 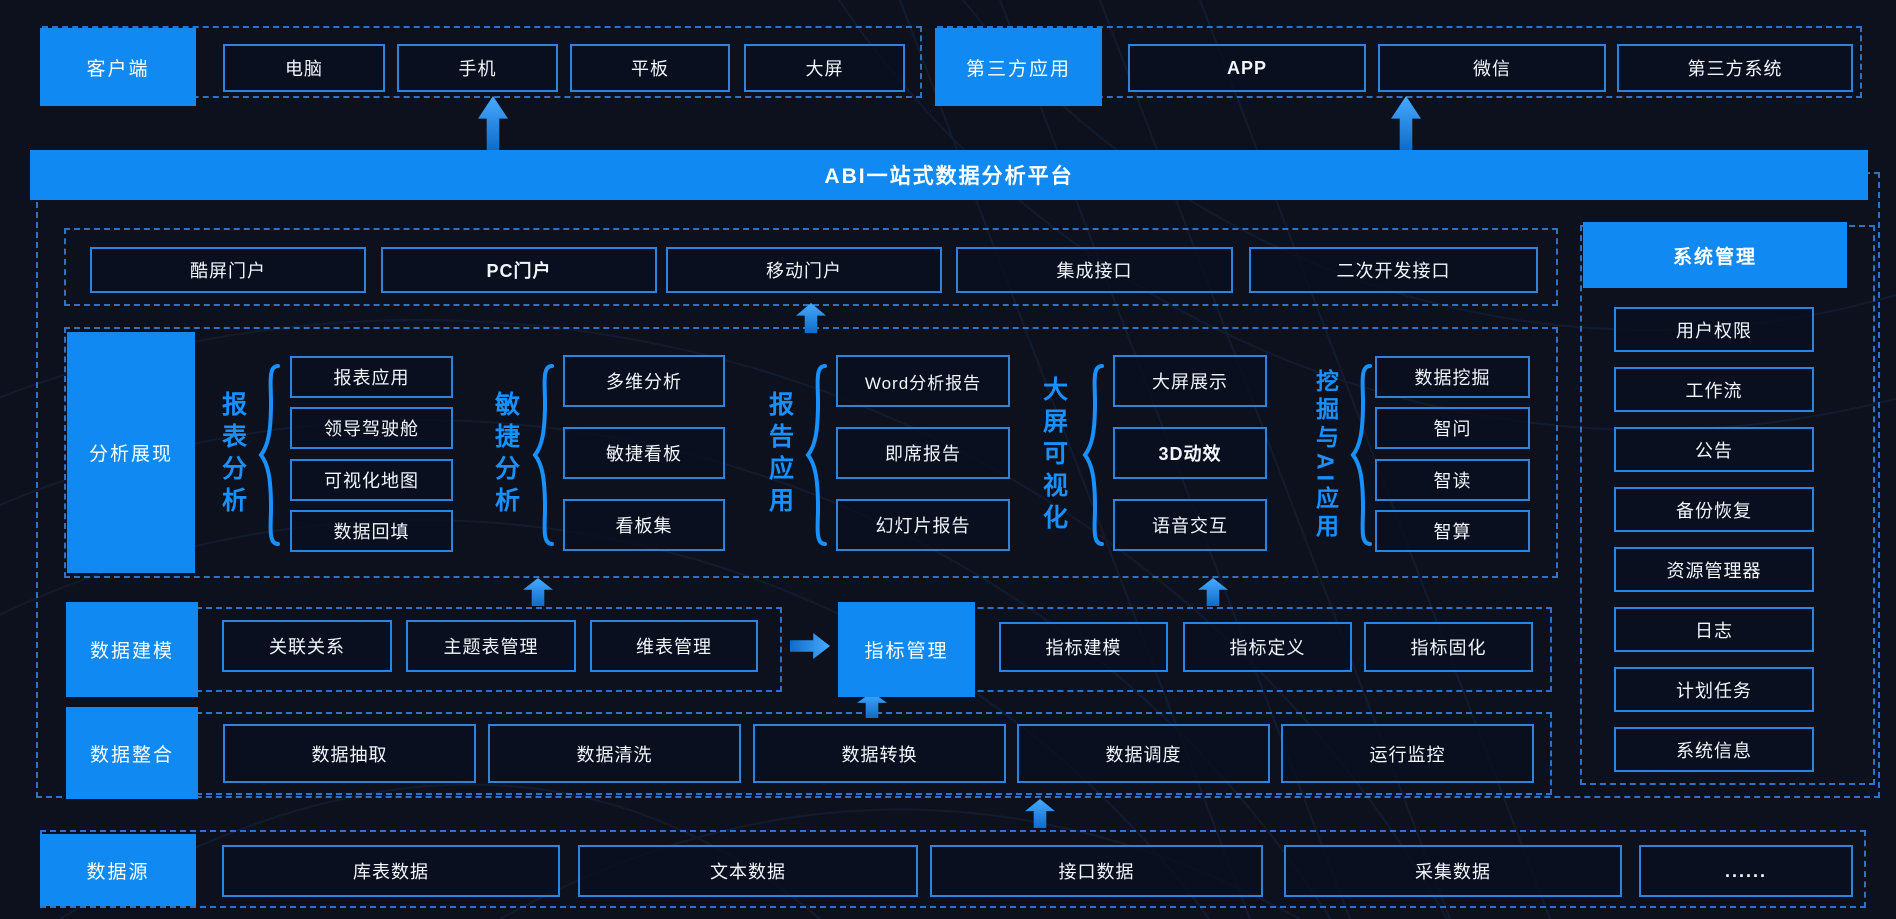 What do you see at coordinates (371, 428) in the screenshot?
I see `analysis-item: 领导驾驶舱` at bounding box center [371, 428].